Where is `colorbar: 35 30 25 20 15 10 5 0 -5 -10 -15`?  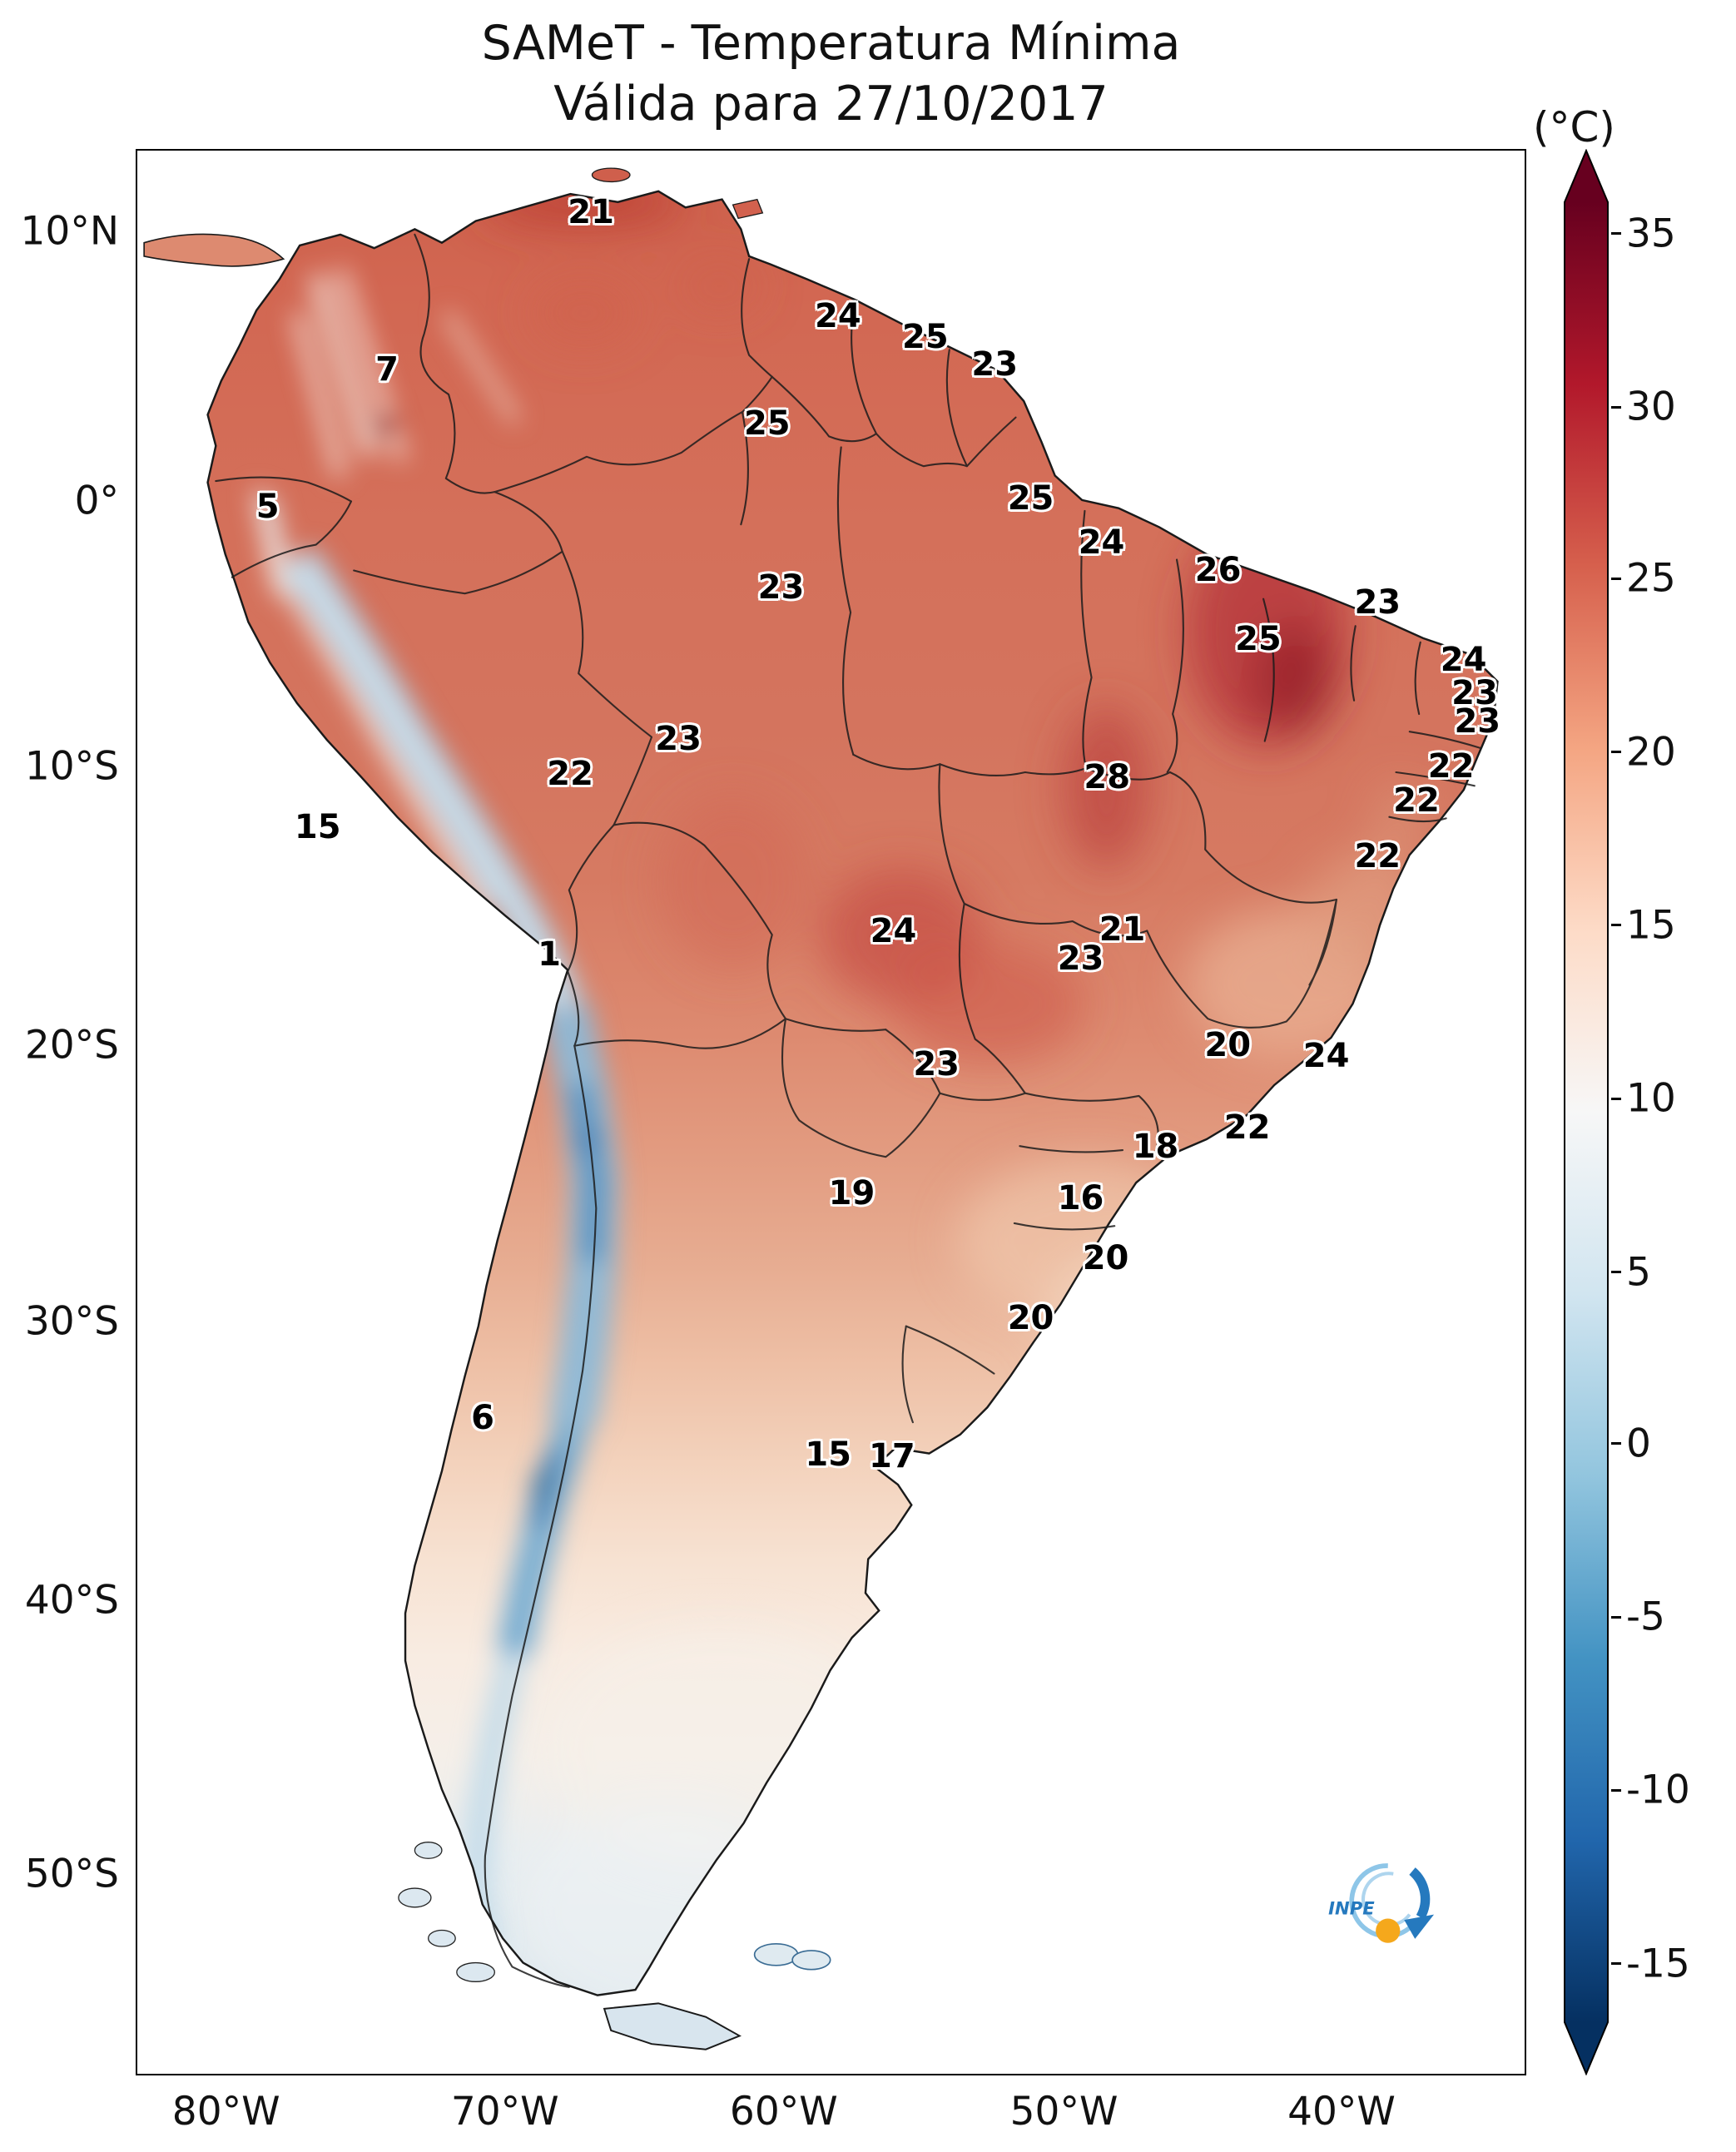
colorbar: 35 30 25 20 15 10 5 0 -5 -10 -15 is located at coordinates (1627, 1112).